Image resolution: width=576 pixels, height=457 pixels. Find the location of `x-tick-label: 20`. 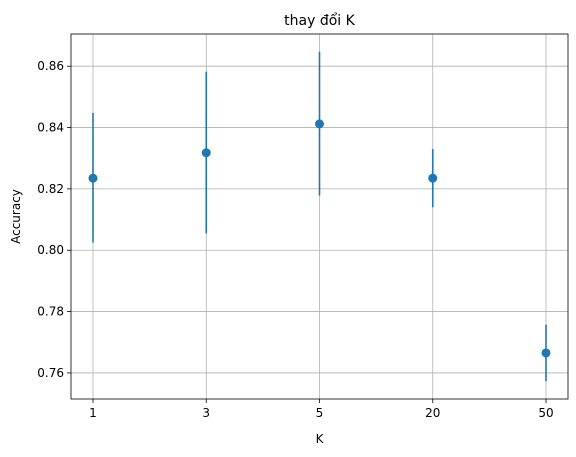

x-tick-label: 20 is located at coordinates (432, 413).